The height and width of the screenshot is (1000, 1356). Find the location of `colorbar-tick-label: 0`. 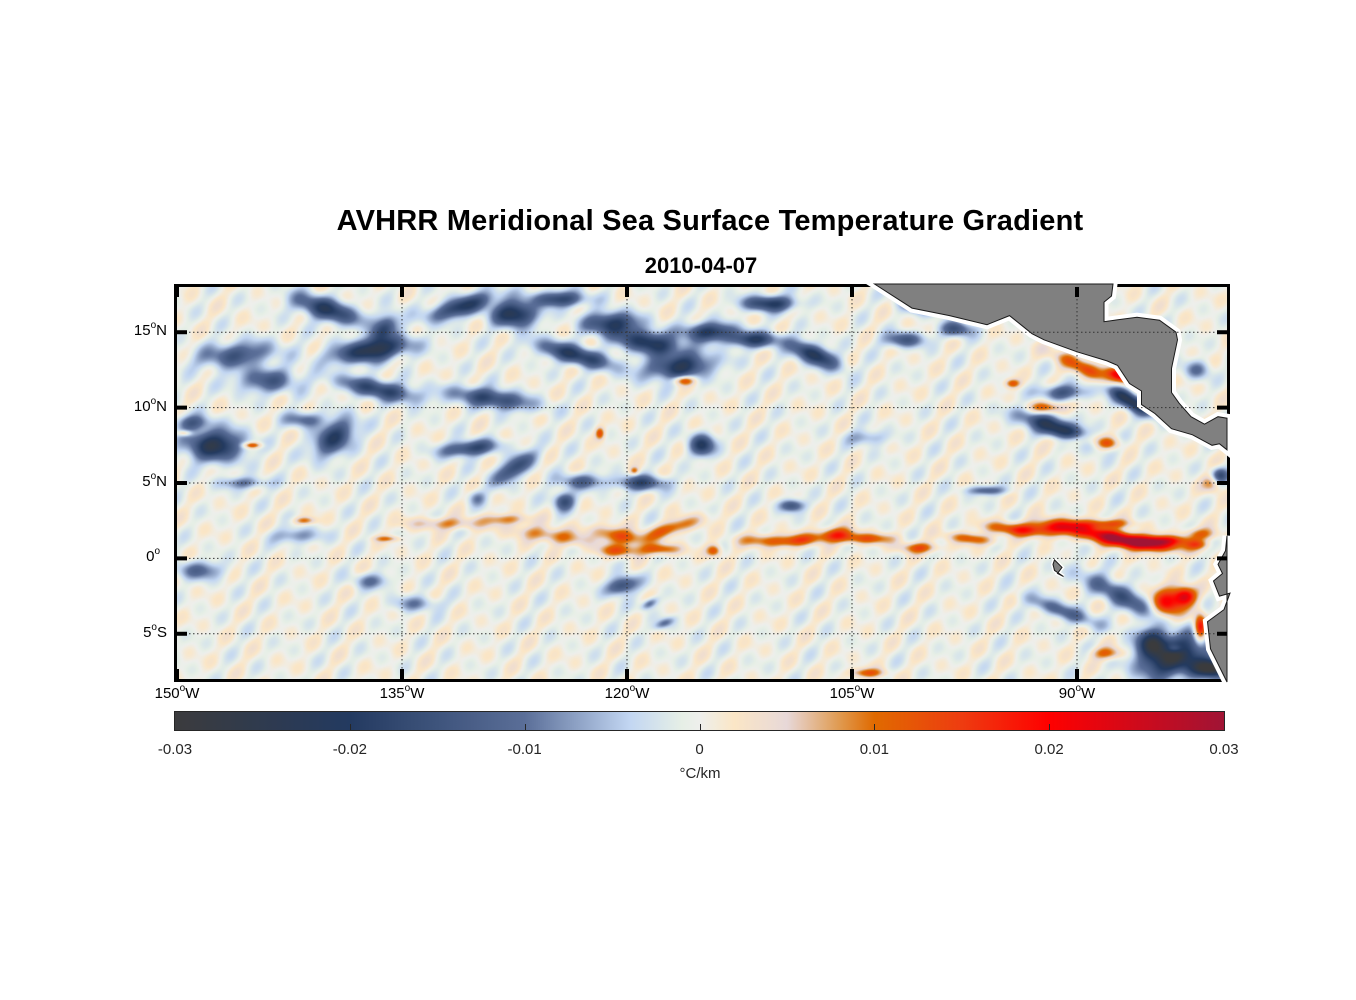

colorbar-tick-label: 0 is located at coordinates (699, 749).